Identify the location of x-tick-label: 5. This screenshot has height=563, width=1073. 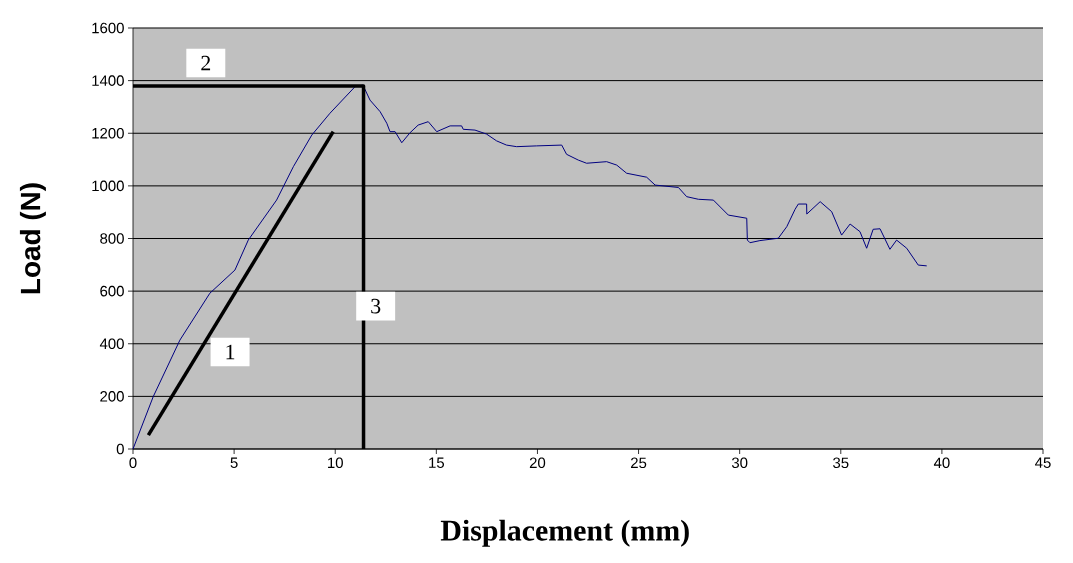
(234, 462).